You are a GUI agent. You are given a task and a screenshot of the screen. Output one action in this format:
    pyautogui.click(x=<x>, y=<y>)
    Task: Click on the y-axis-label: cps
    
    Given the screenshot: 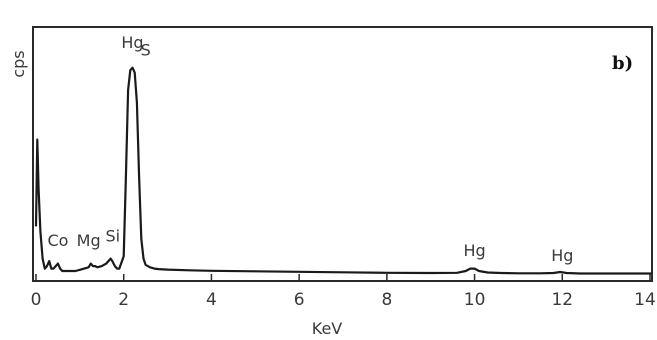 What is the action you would take?
    pyautogui.click(x=18, y=63)
    